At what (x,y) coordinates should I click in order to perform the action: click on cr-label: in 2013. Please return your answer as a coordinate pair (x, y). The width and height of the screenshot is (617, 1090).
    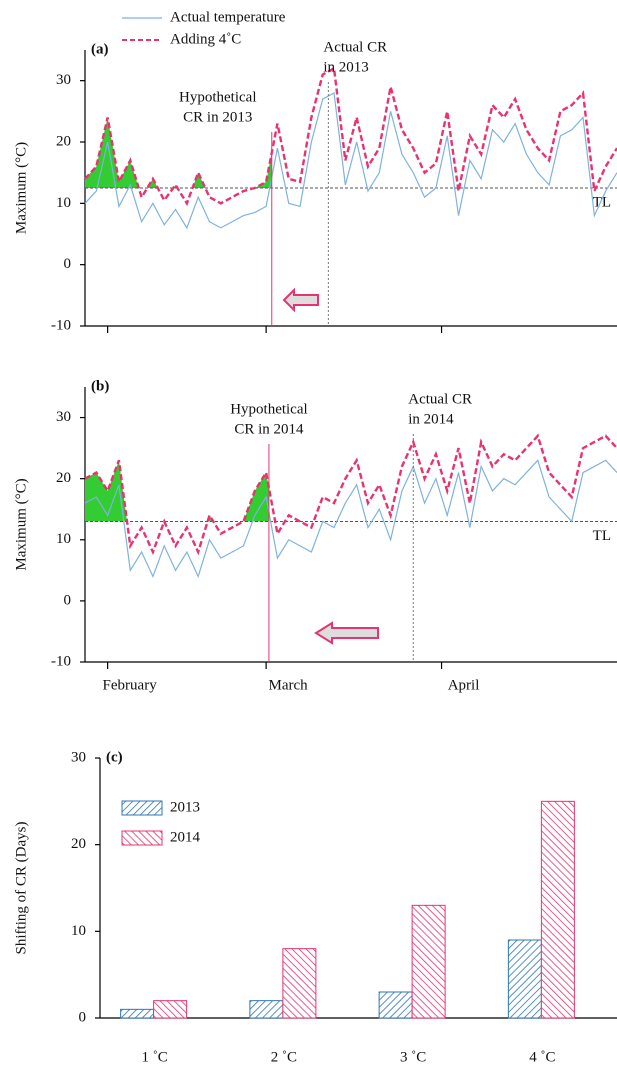
    Looking at the image, I should click on (345, 67).